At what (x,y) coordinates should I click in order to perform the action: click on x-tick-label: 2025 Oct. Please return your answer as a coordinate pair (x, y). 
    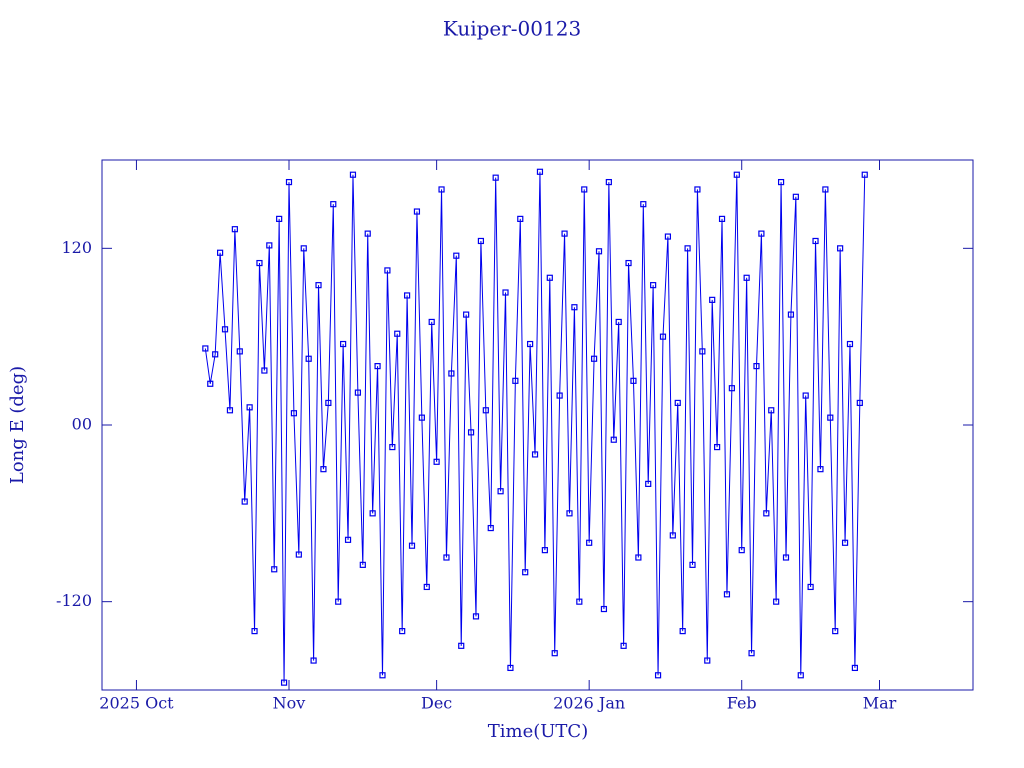
    Looking at the image, I should click on (136, 703).